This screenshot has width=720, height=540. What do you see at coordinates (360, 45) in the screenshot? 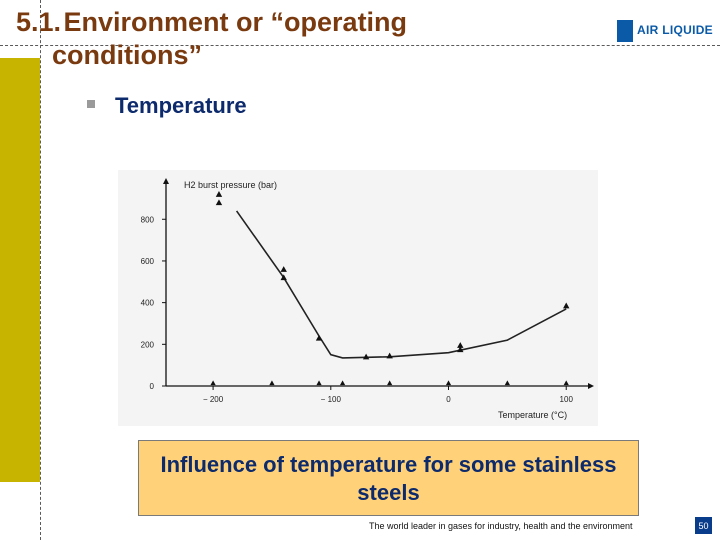
I see `header-divider` at bounding box center [360, 45].